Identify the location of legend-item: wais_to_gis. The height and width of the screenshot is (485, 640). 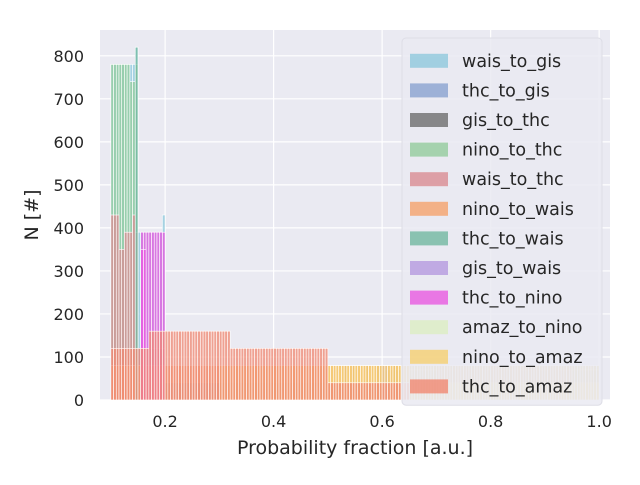
(485, 62).